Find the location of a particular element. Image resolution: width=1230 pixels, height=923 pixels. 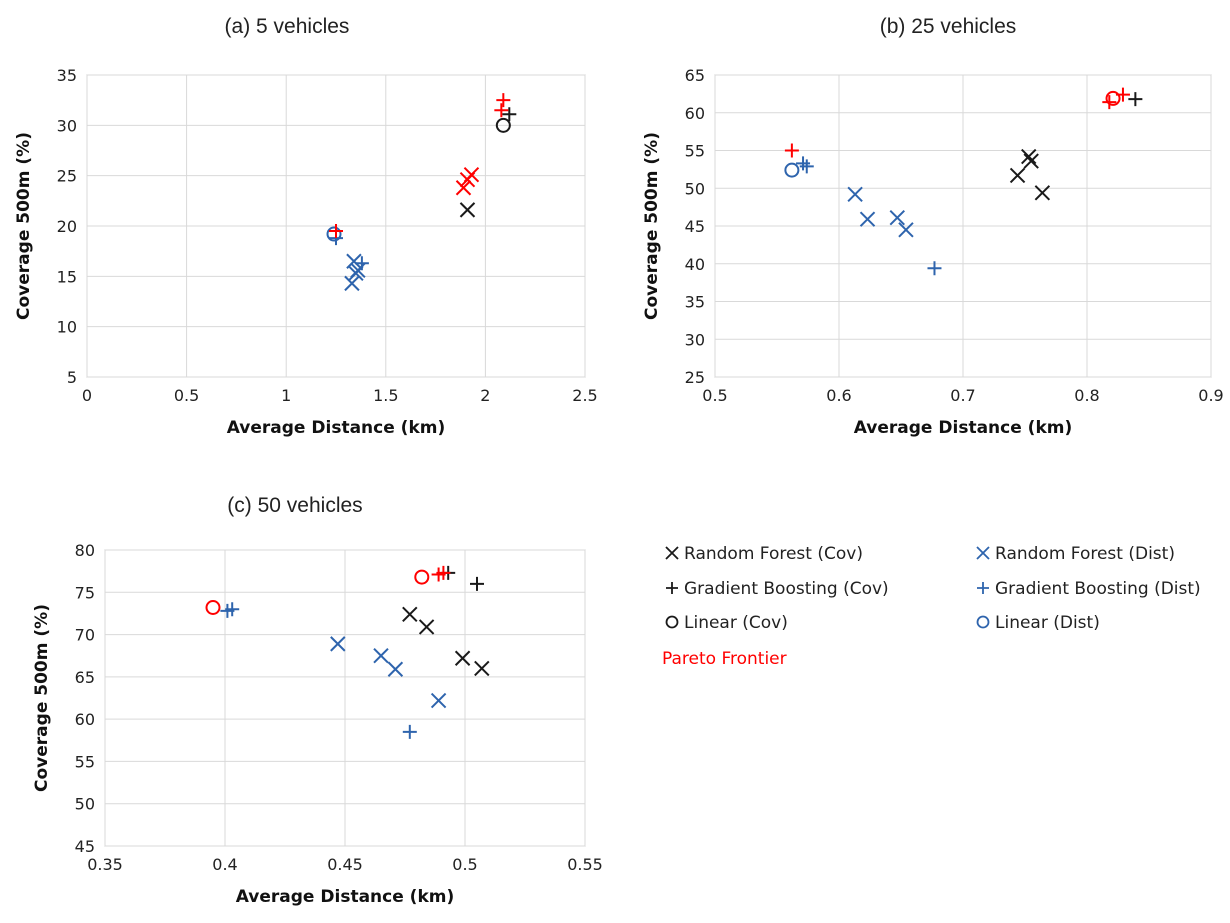

x-tick-label: 0.6 is located at coordinates (838, 395).